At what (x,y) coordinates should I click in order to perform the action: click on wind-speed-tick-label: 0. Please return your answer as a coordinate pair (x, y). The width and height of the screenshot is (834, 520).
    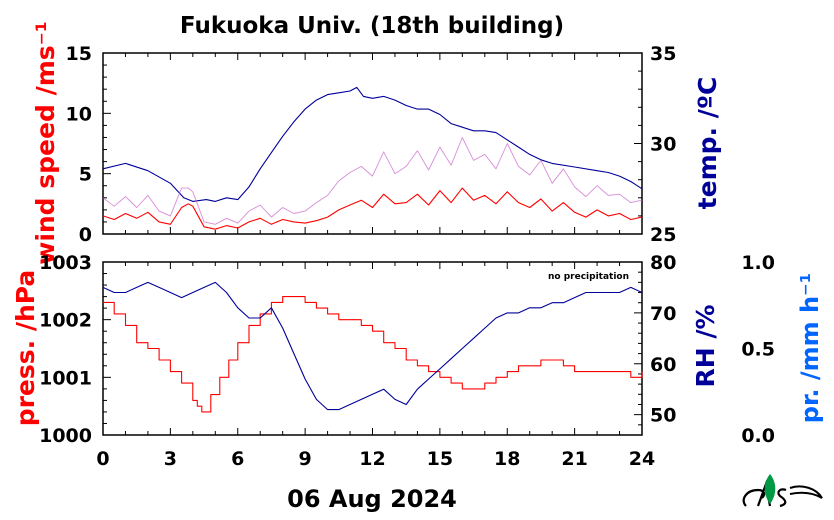
    Looking at the image, I should click on (85, 235).